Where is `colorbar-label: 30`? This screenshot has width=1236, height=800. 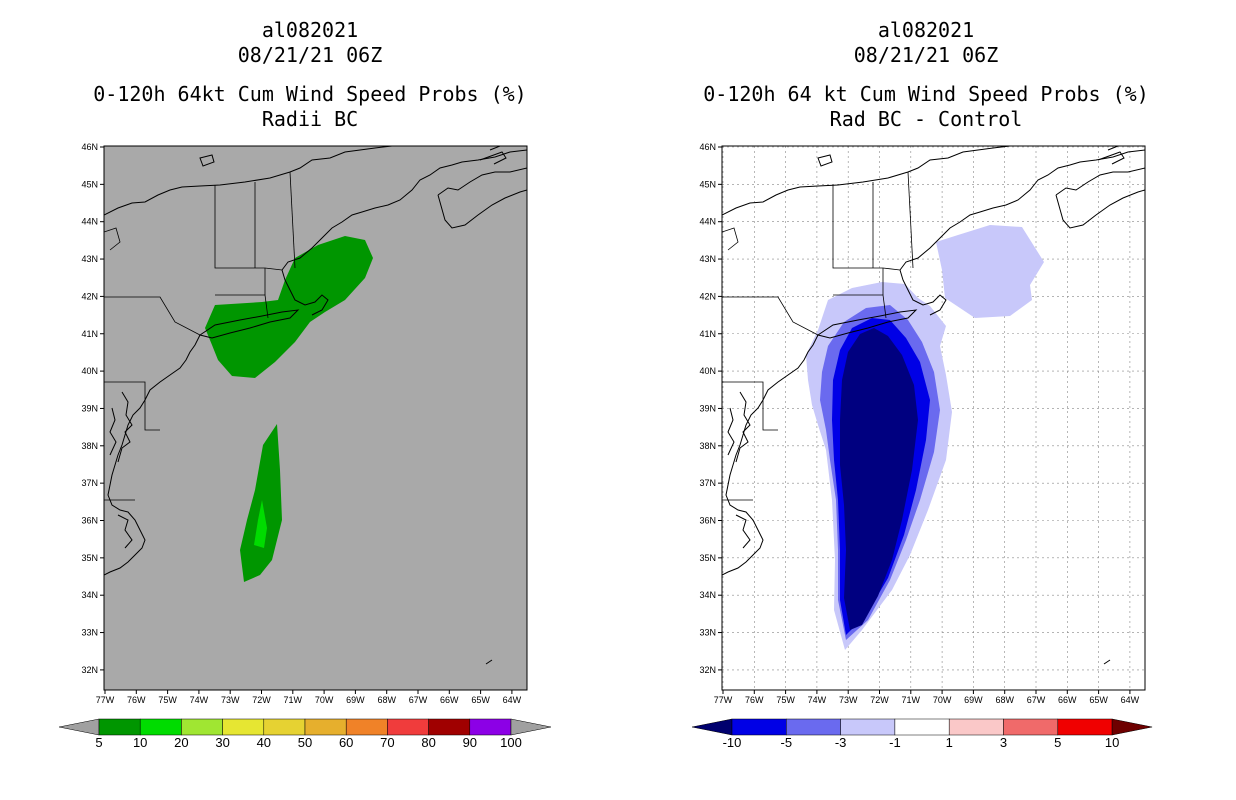 colorbar-label: 30 is located at coordinates (222, 742).